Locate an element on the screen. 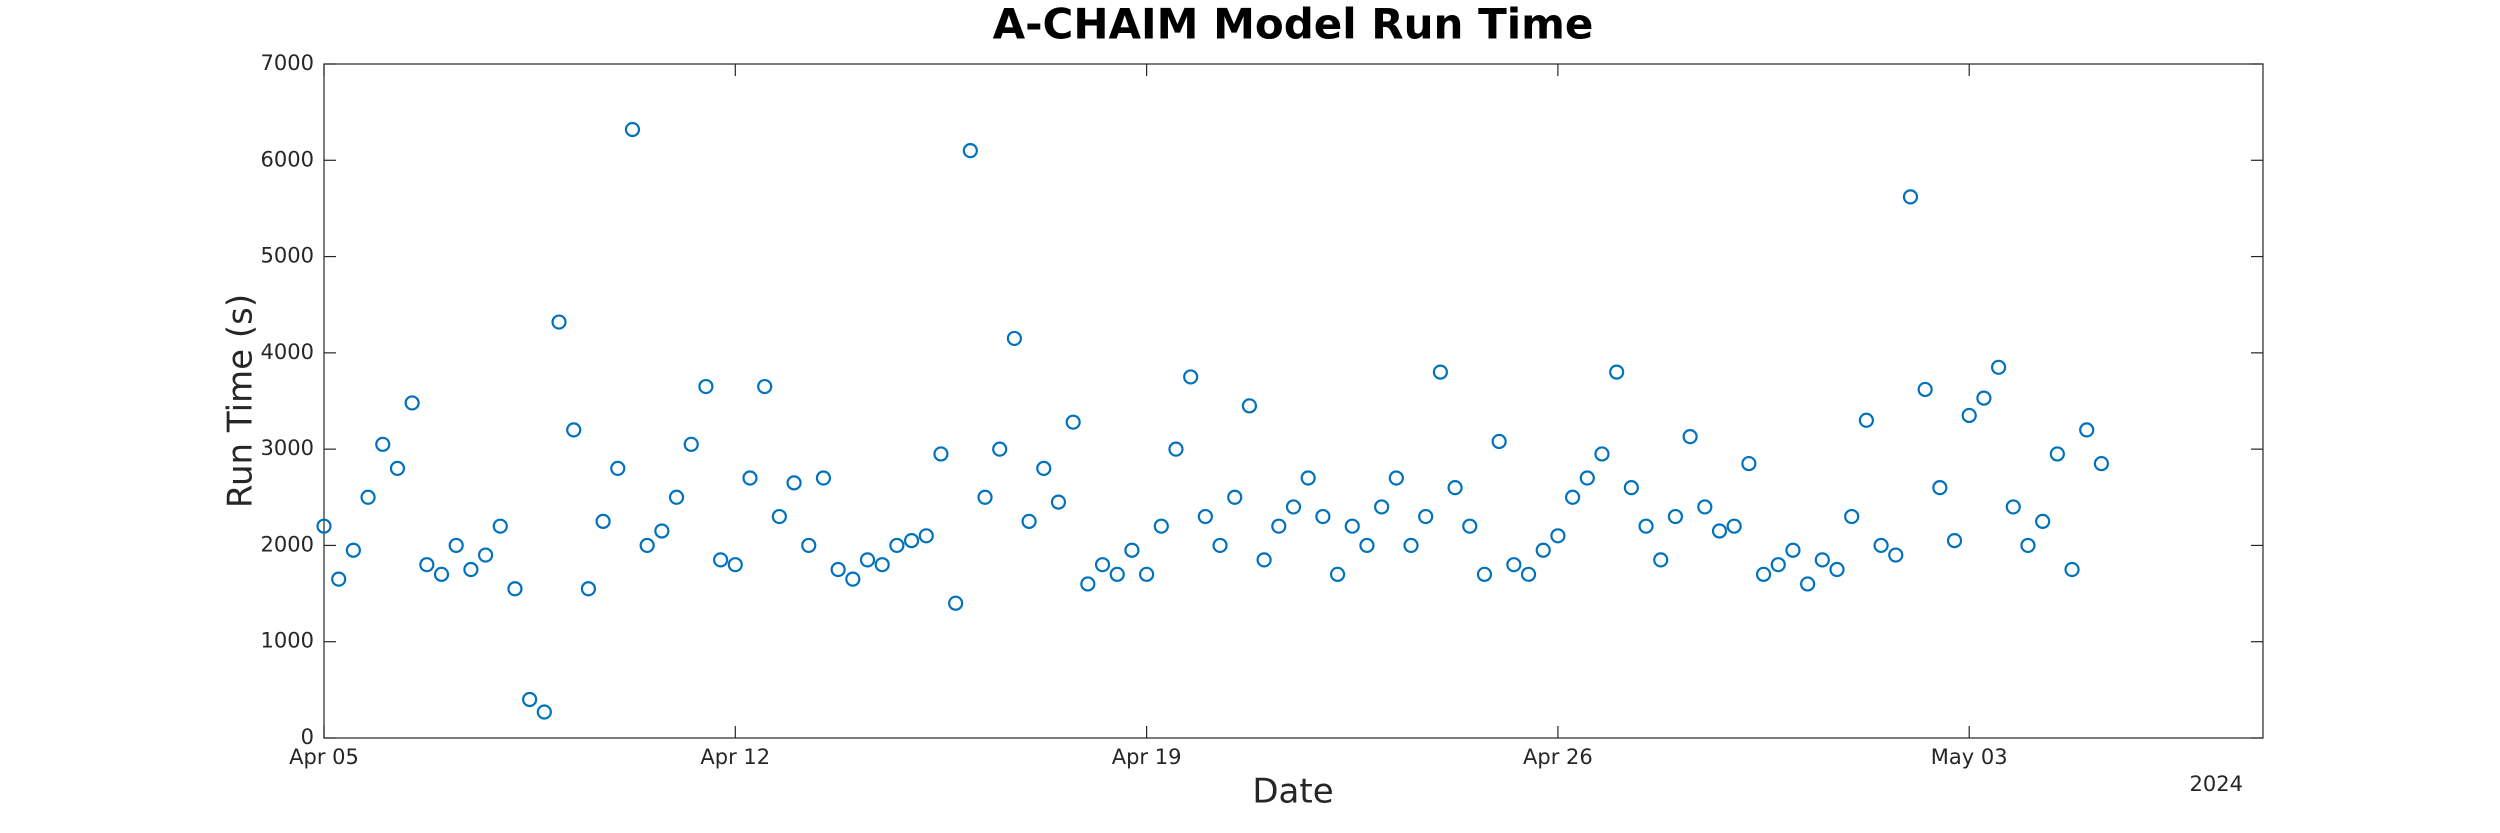 This screenshot has width=2500, height=833. y-tick-label: 0 is located at coordinates (307, 737).